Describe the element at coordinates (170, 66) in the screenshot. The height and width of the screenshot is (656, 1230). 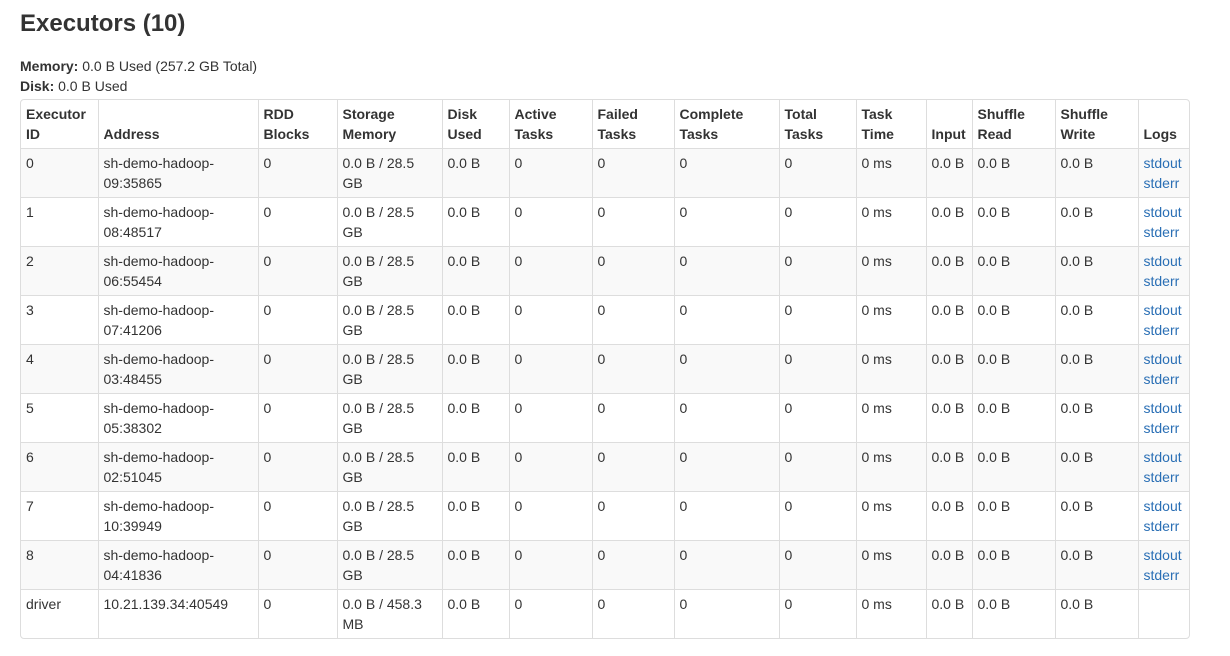
I see `memory-value: 0.0 B Used (257.2 GB Total)` at that location.